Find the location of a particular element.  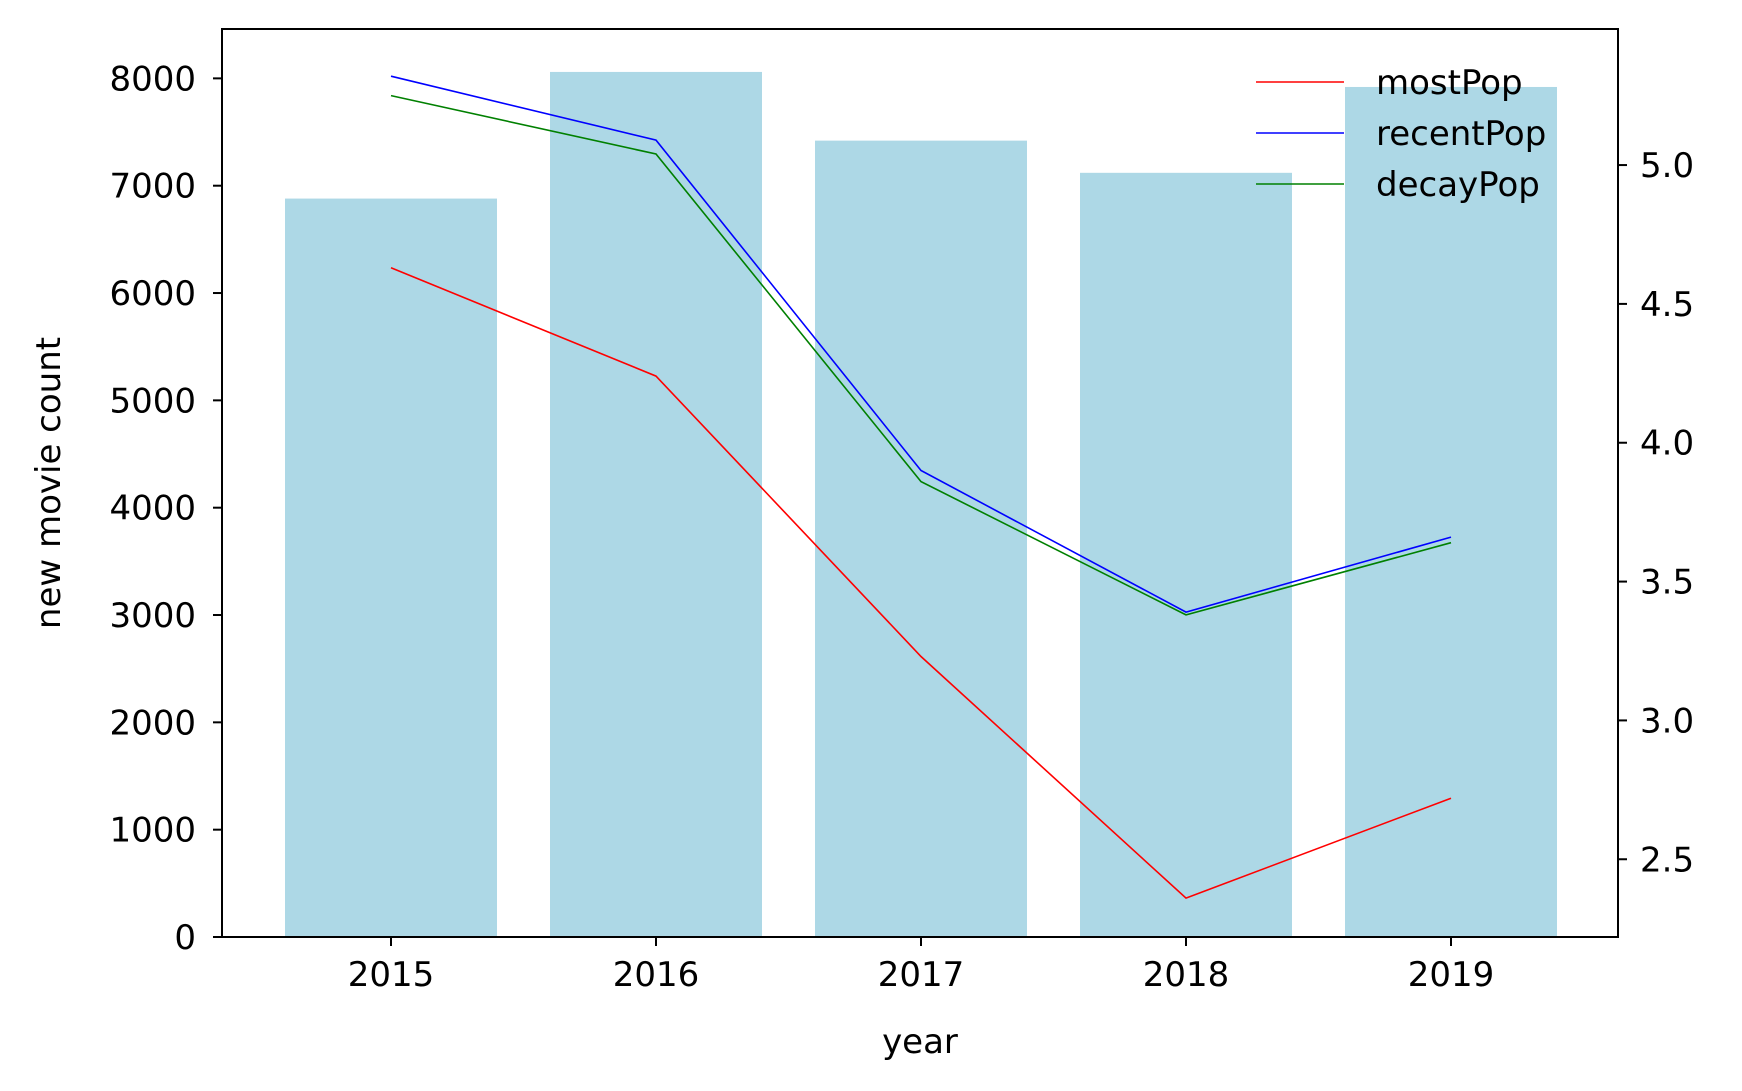

y-axis-left: 0 1000 2000 3000 4000 5000 6000 7000 8000 is located at coordinates (165, 508).